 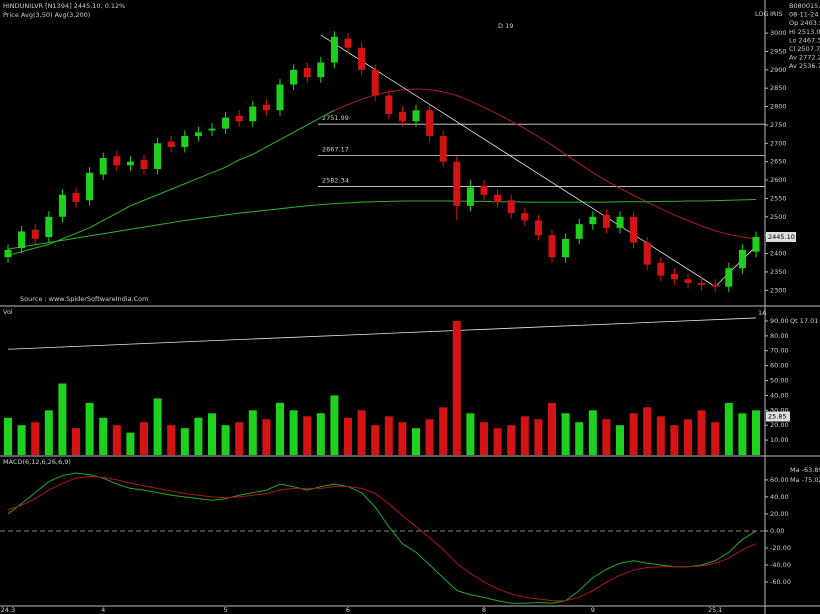 I want to click on trendline, so click(x=735, y=266).